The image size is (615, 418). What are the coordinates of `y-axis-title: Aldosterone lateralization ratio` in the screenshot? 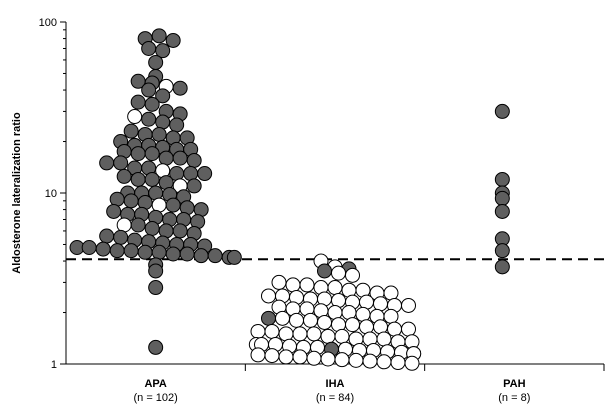 It's located at (17, 193).